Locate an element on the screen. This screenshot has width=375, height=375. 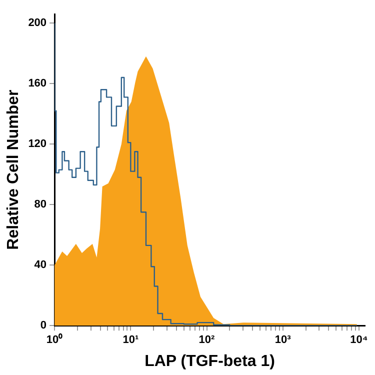
y-tick-label: 40 is located at coordinates (40, 265).